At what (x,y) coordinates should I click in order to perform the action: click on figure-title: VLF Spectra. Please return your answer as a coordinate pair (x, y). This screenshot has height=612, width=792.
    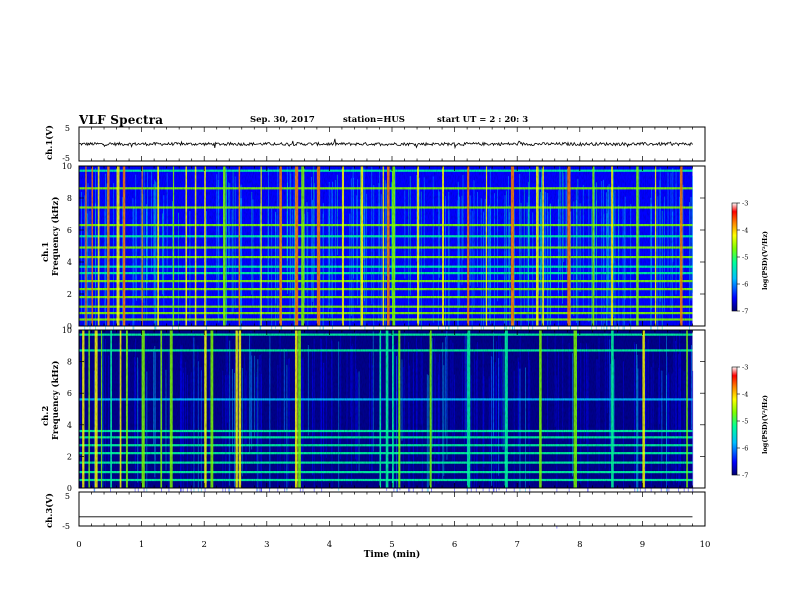
    Looking at the image, I should click on (121, 120).